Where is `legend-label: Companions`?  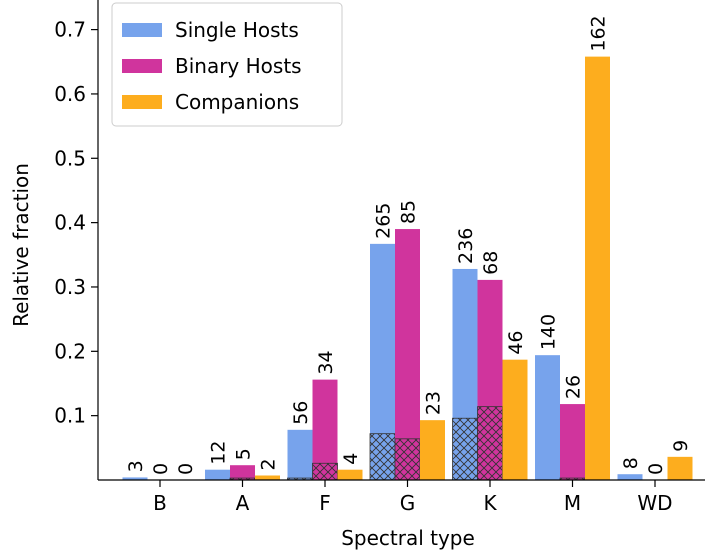
legend-label: Companions is located at coordinates (237, 102).